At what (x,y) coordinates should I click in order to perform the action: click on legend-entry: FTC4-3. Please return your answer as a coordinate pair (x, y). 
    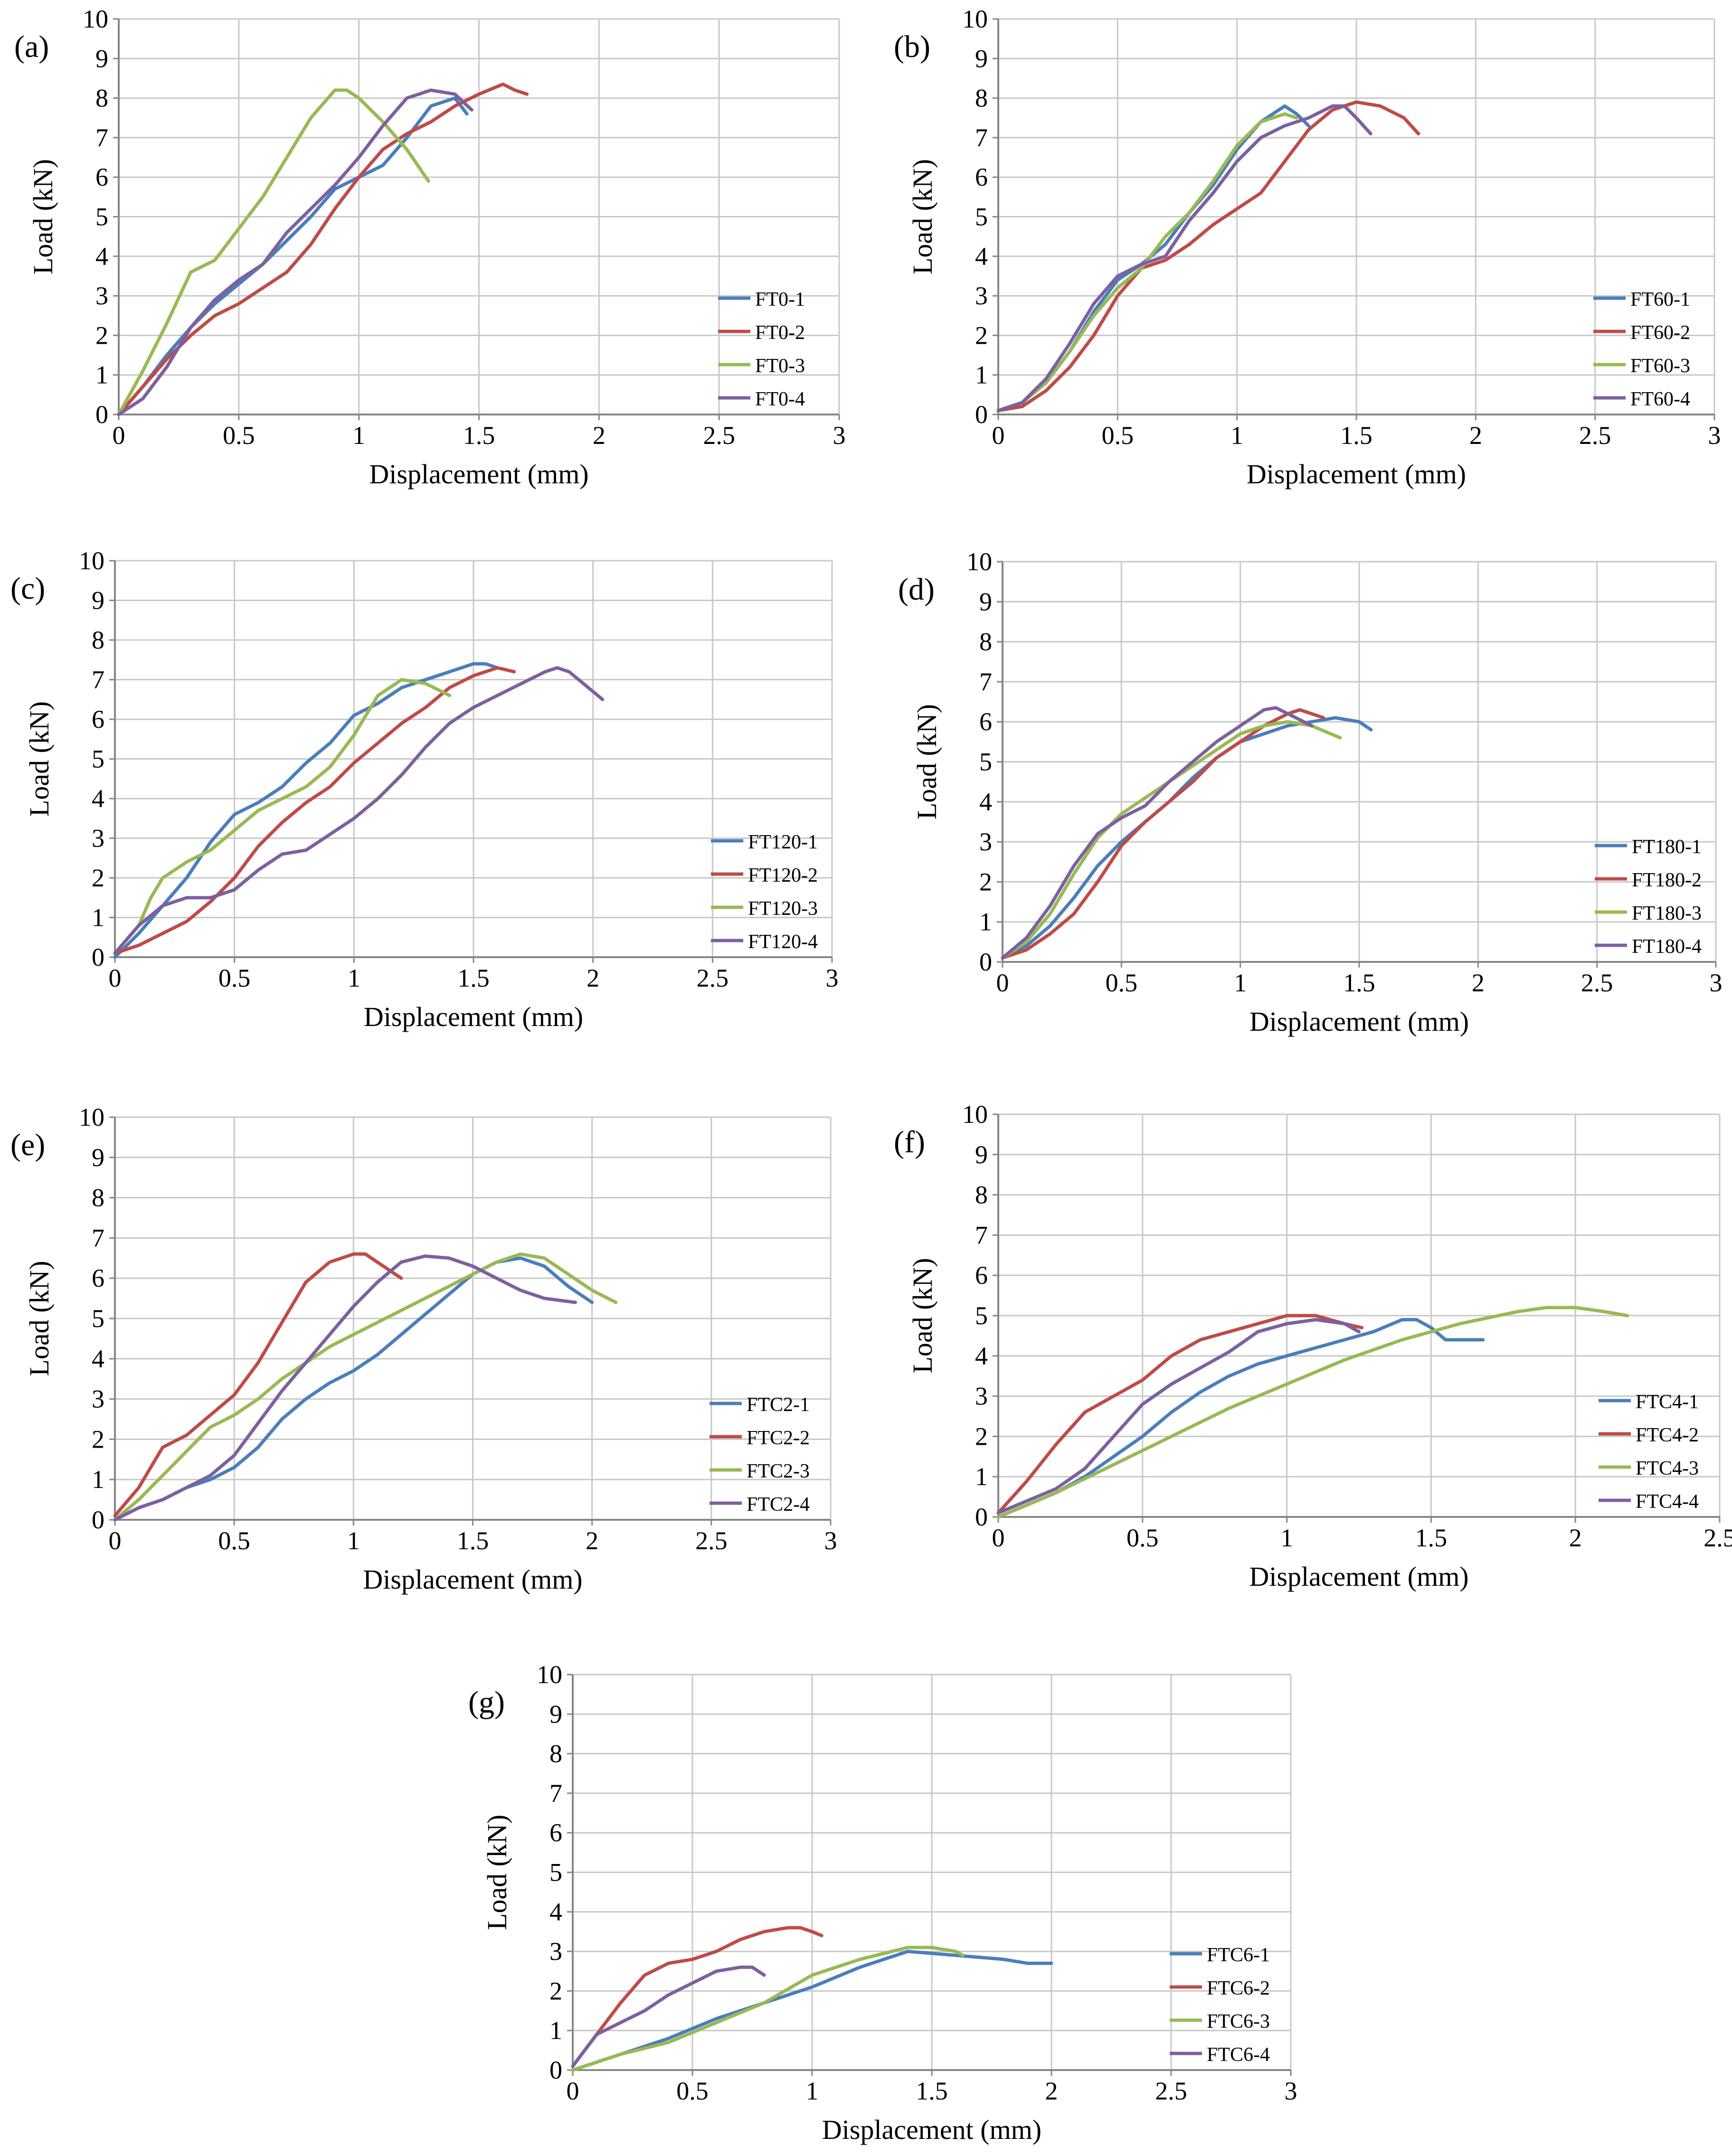
    Looking at the image, I should click on (1667, 1469).